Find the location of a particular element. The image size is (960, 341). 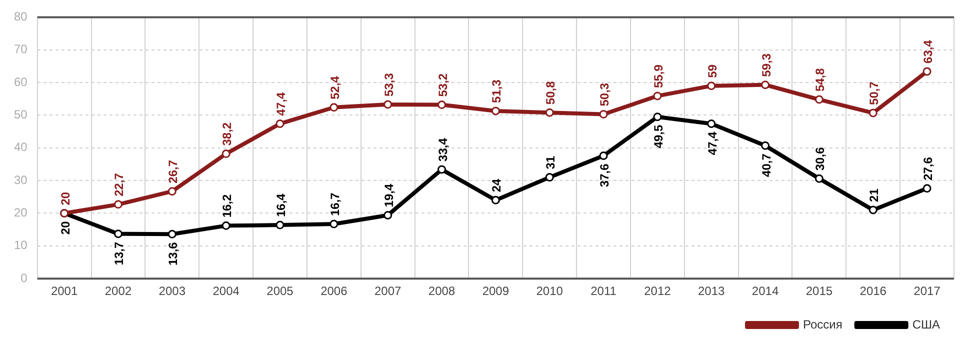

x-tick-label: 2017 is located at coordinates (927, 291).